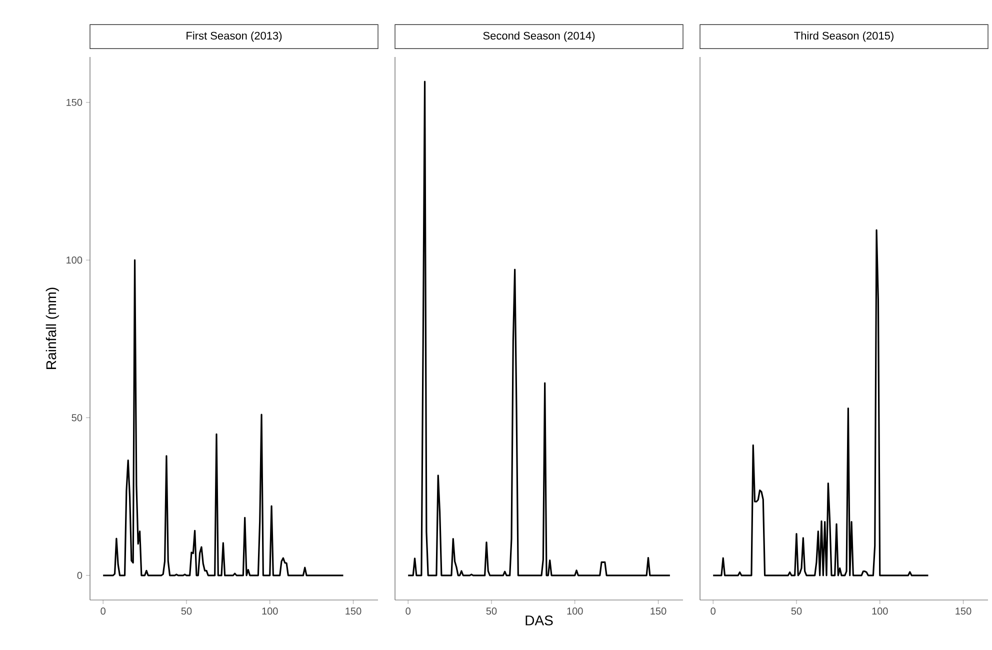 The image size is (992, 650). I want to click on y-tick-label: 50, so click(77, 418).